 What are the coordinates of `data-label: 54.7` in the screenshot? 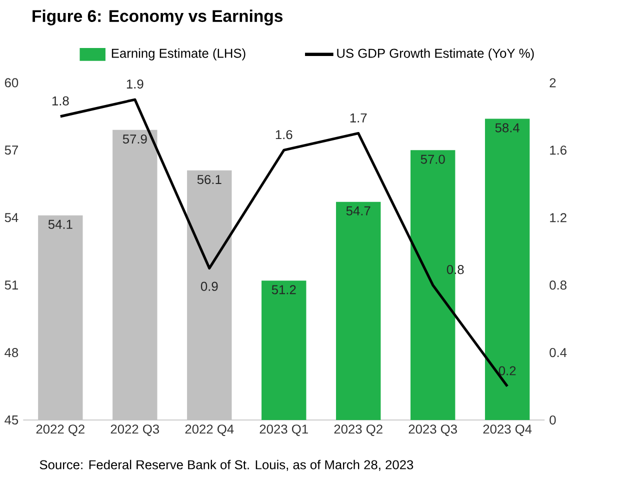 It's located at (358, 211).